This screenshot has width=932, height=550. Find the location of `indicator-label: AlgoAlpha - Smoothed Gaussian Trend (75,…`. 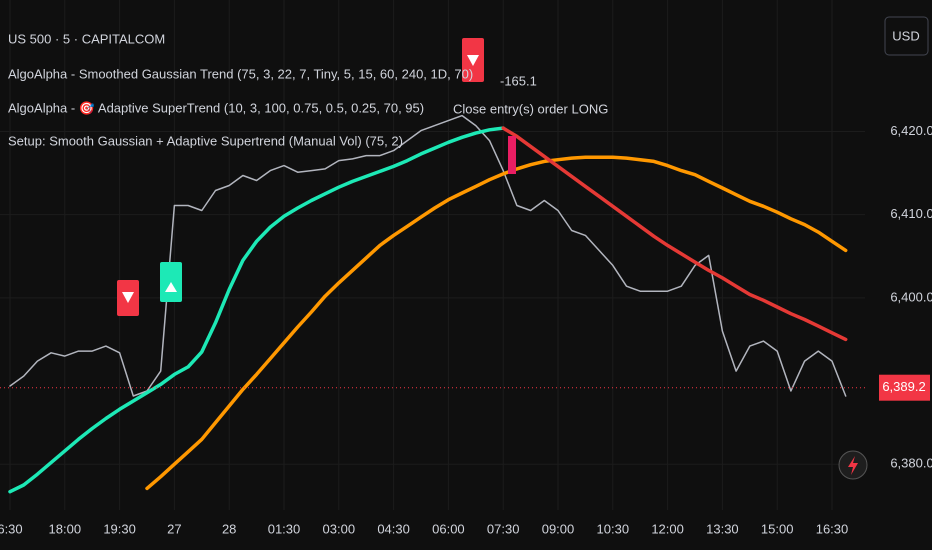

indicator-label: AlgoAlpha - Smoothed Gaussian Trend (75,… is located at coordinates (240, 73).